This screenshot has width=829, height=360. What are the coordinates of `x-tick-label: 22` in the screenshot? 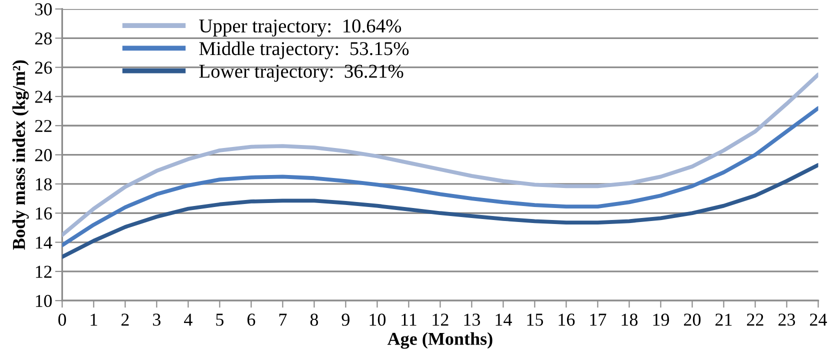 It's located at (755, 320).